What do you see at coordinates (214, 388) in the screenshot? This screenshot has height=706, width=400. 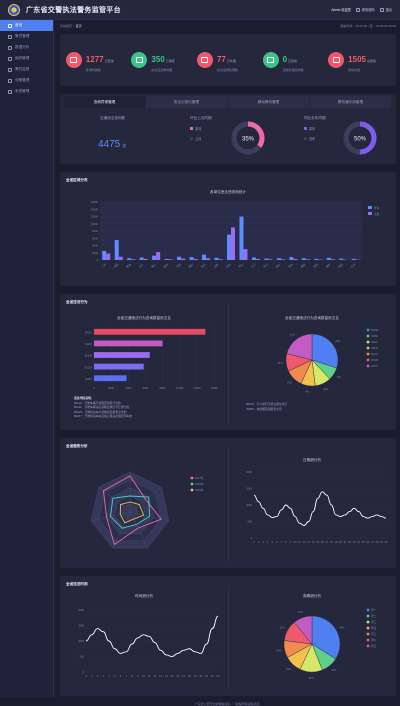 I see `x-tick-label: 14000` at bounding box center [214, 388].